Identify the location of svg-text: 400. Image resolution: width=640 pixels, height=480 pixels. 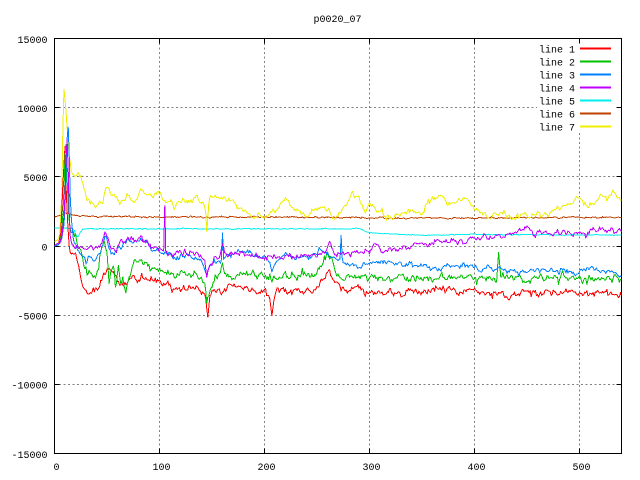
(476, 468).